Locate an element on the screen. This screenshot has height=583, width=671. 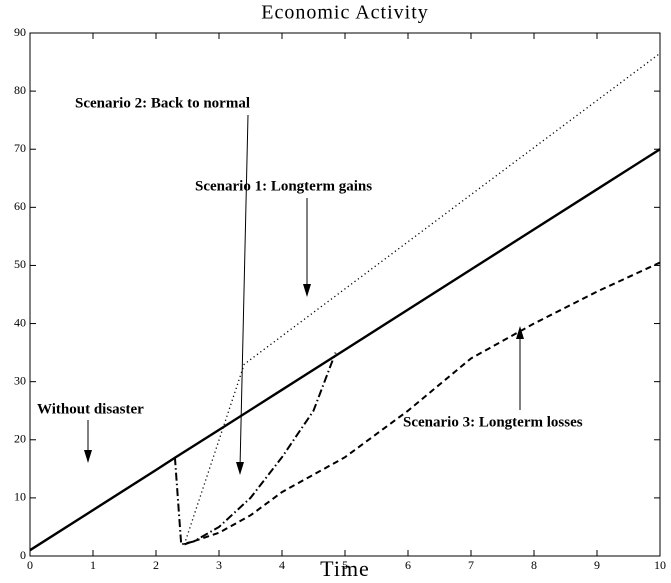
annotation: Scenario 3: Longterm losses is located at coordinates (493, 422).